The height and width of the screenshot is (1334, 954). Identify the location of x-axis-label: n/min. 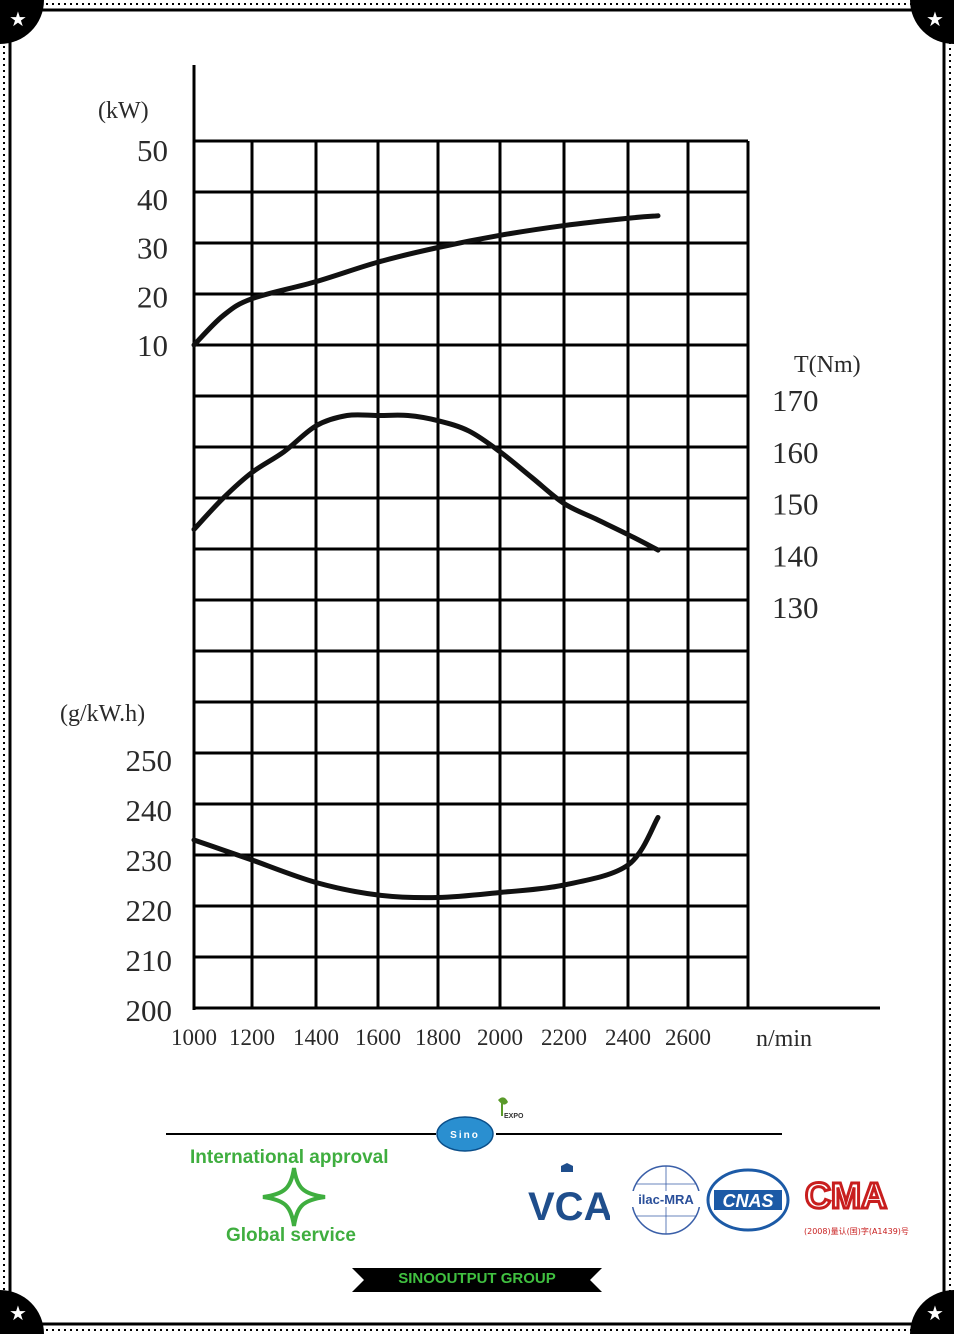
(784, 1039).